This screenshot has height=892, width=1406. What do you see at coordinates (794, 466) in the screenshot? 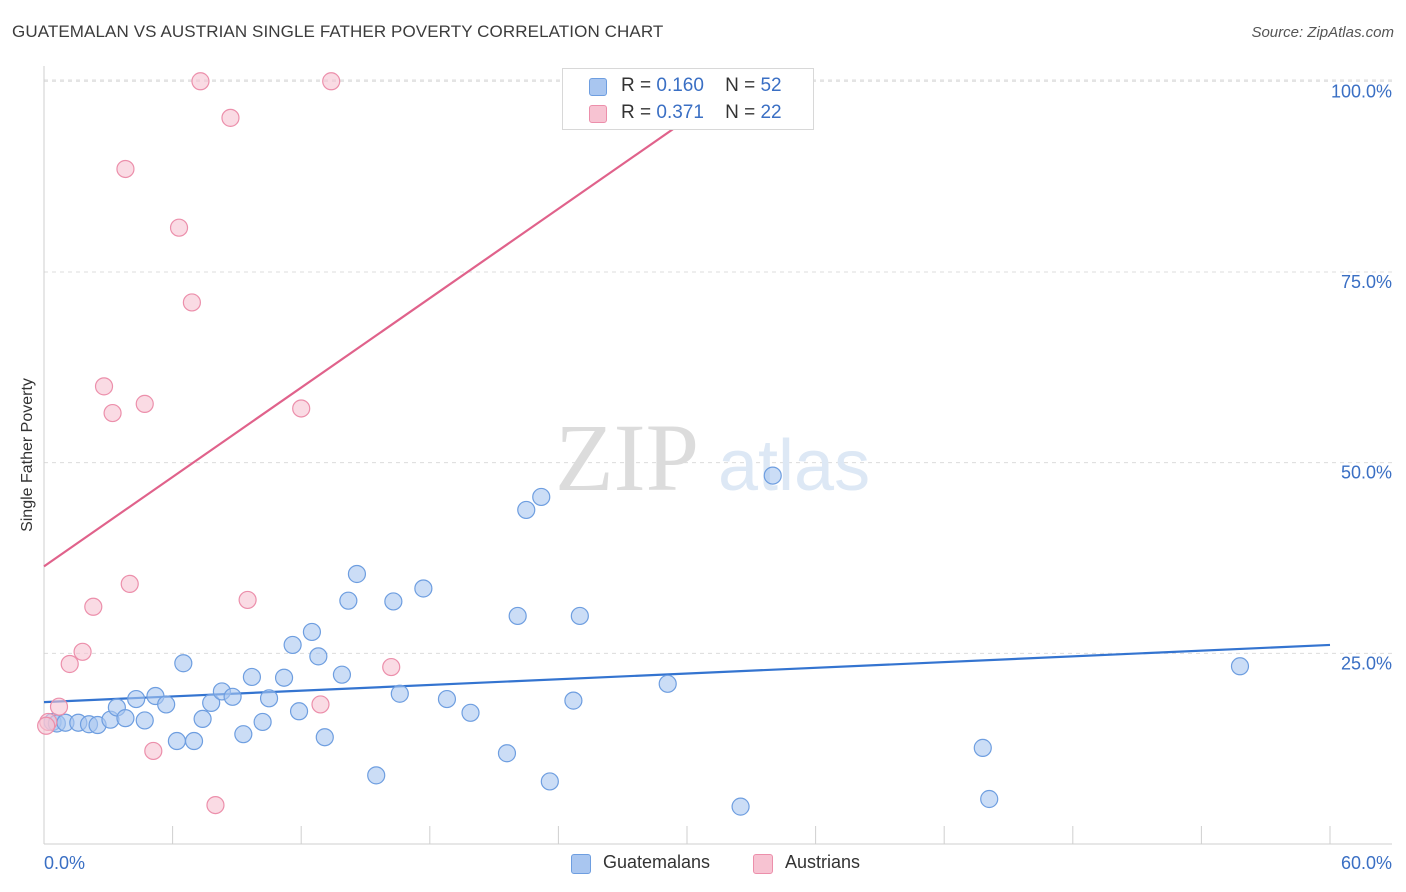
I see `watermark-atlas: atlas` at bounding box center [794, 466].